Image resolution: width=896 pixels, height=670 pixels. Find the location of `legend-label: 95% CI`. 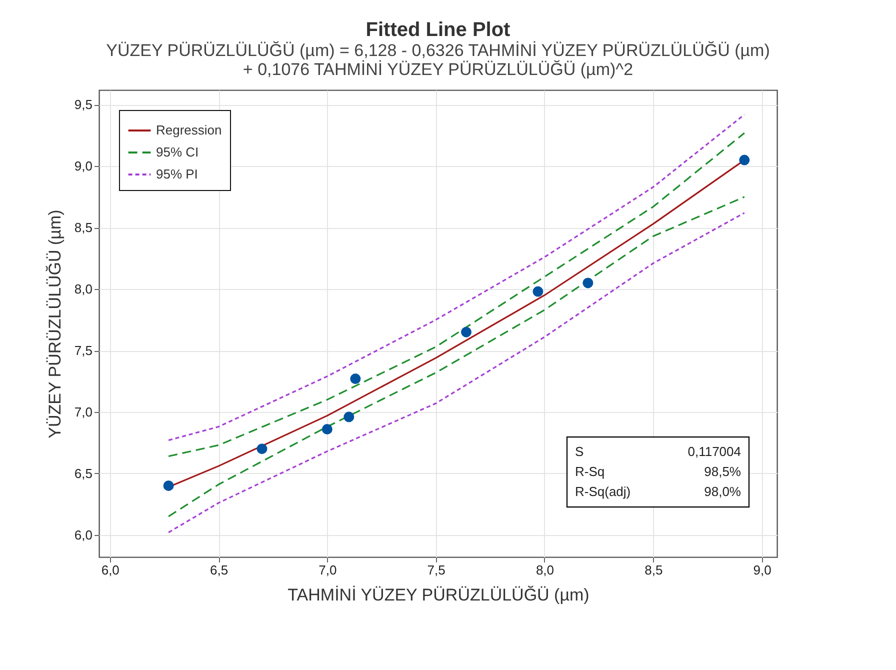

legend-label: 95% CI is located at coordinates (177, 152).